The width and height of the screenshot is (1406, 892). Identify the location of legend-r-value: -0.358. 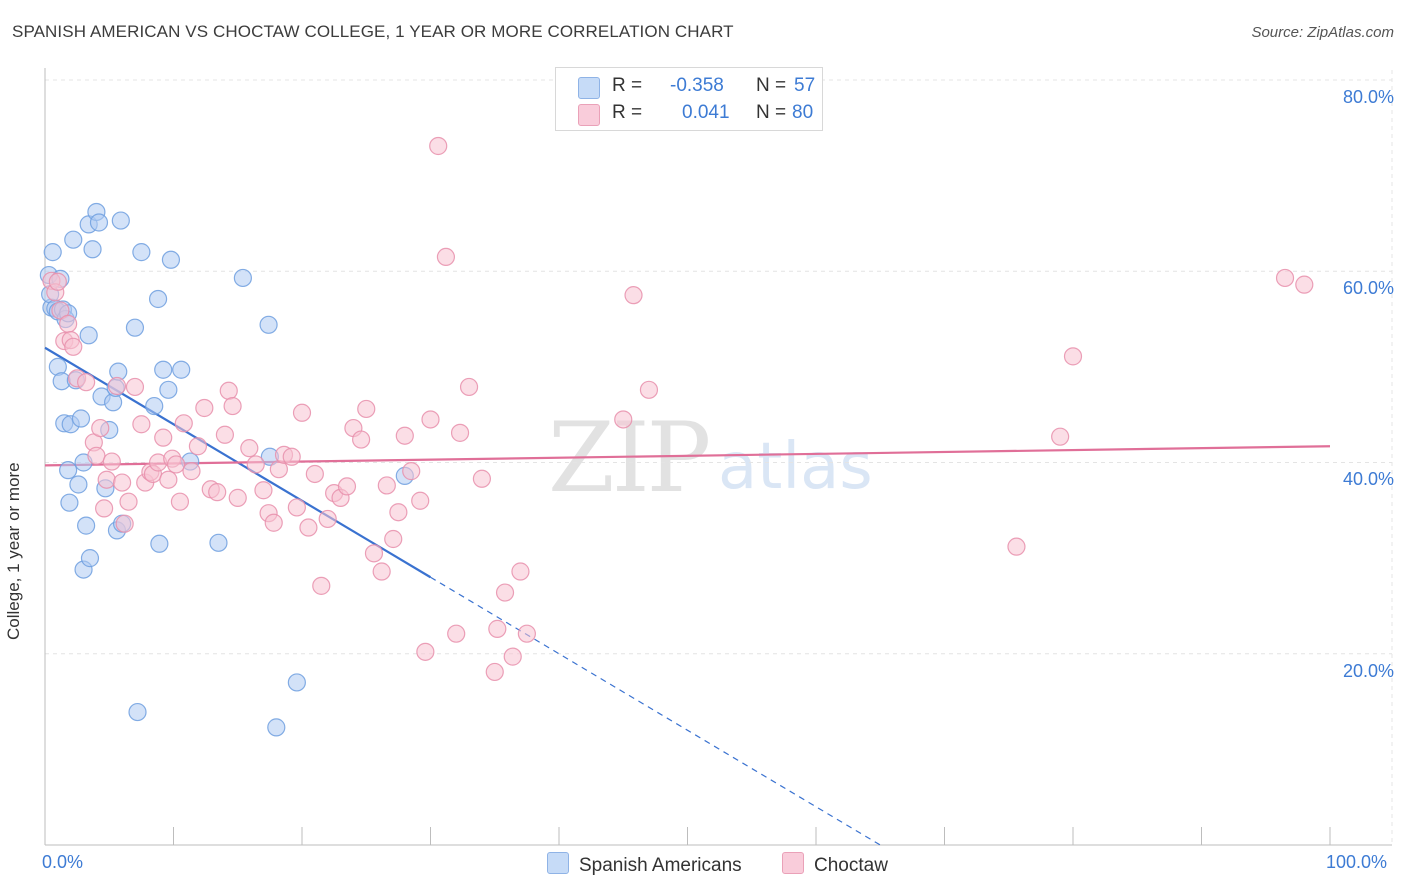
(697, 85).